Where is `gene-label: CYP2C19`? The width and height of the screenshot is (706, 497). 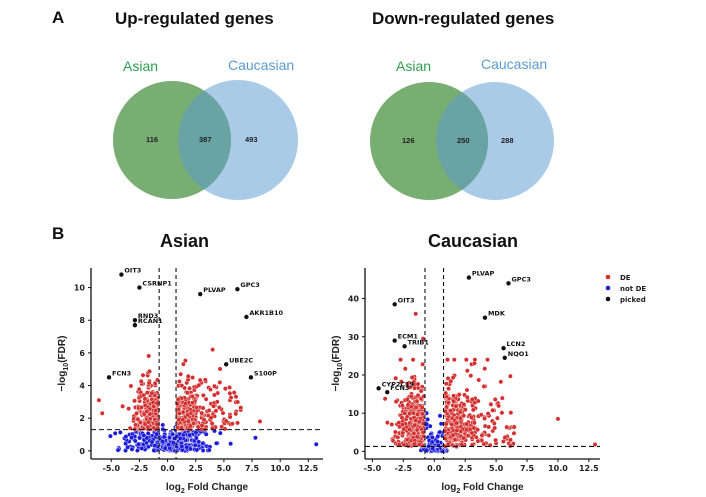 gene-label: CYP2C19 is located at coordinates (398, 384).